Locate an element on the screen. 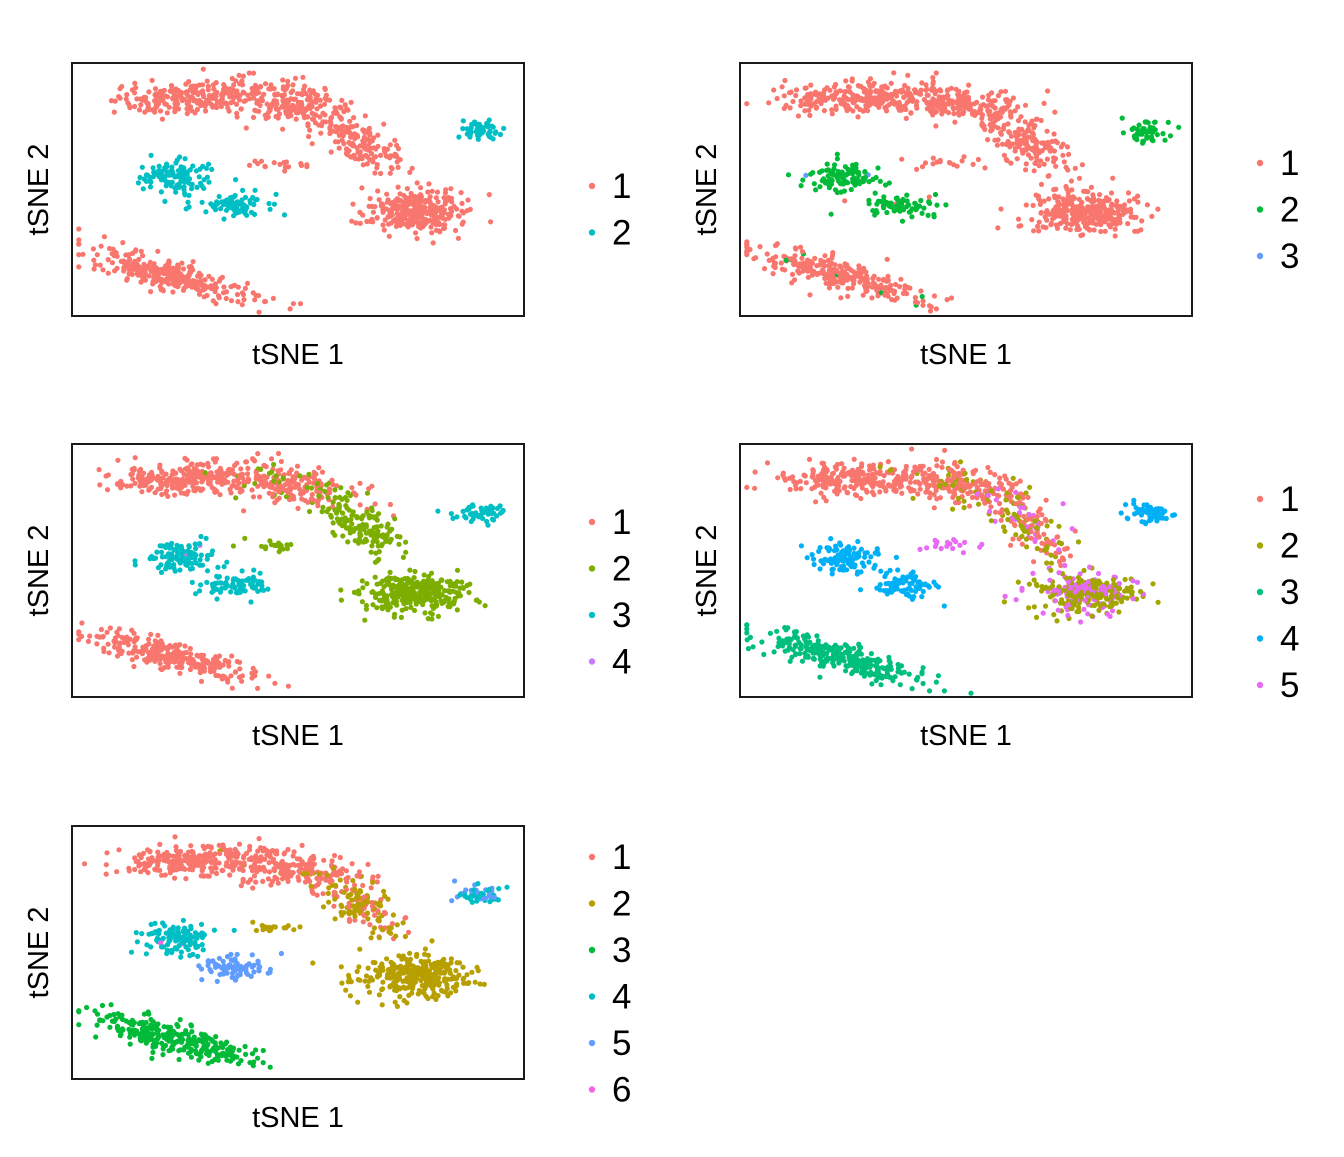 The image size is (1344, 1157). legend-label-2: 2 is located at coordinates (1289, 210).